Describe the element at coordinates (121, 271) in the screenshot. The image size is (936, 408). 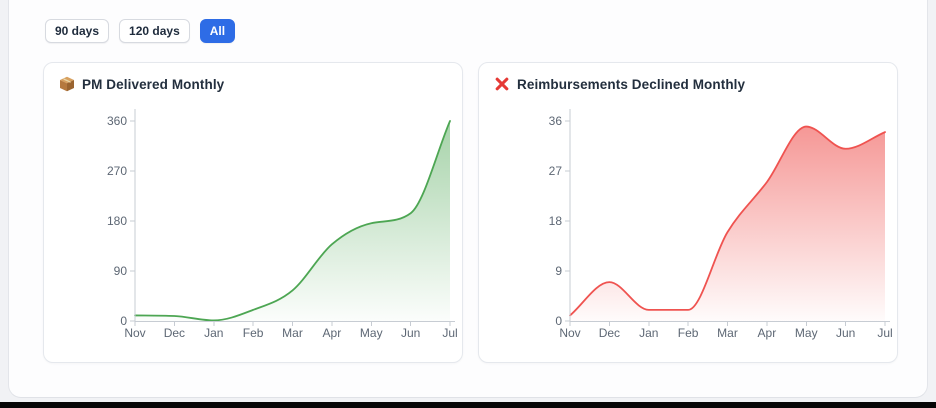
I see `y-tick-label: 90` at that location.